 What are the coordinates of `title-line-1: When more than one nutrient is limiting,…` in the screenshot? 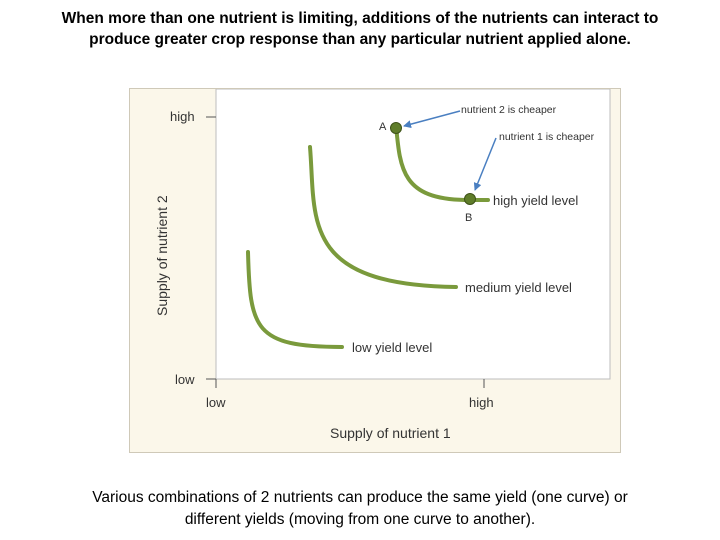 It's located at (360, 18).